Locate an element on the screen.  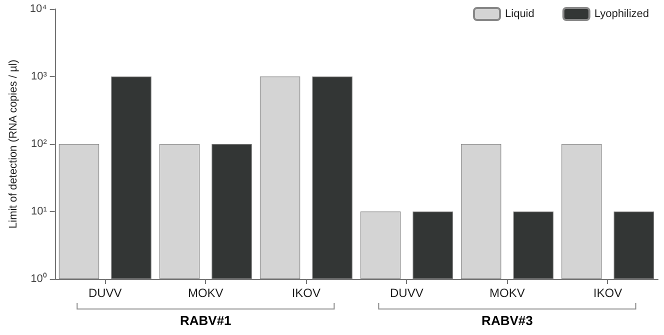
y-tick-label: 10⁰ is located at coordinates (38, 278).